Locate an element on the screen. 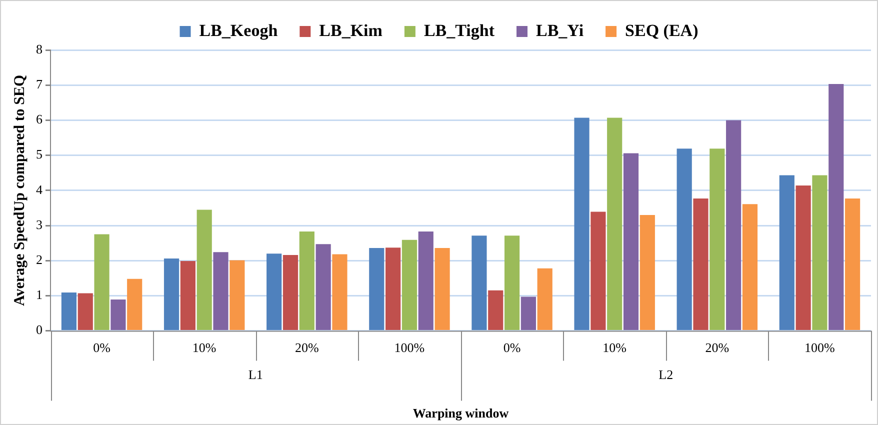  y-tick-label: 0 is located at coordinates (39, 330).